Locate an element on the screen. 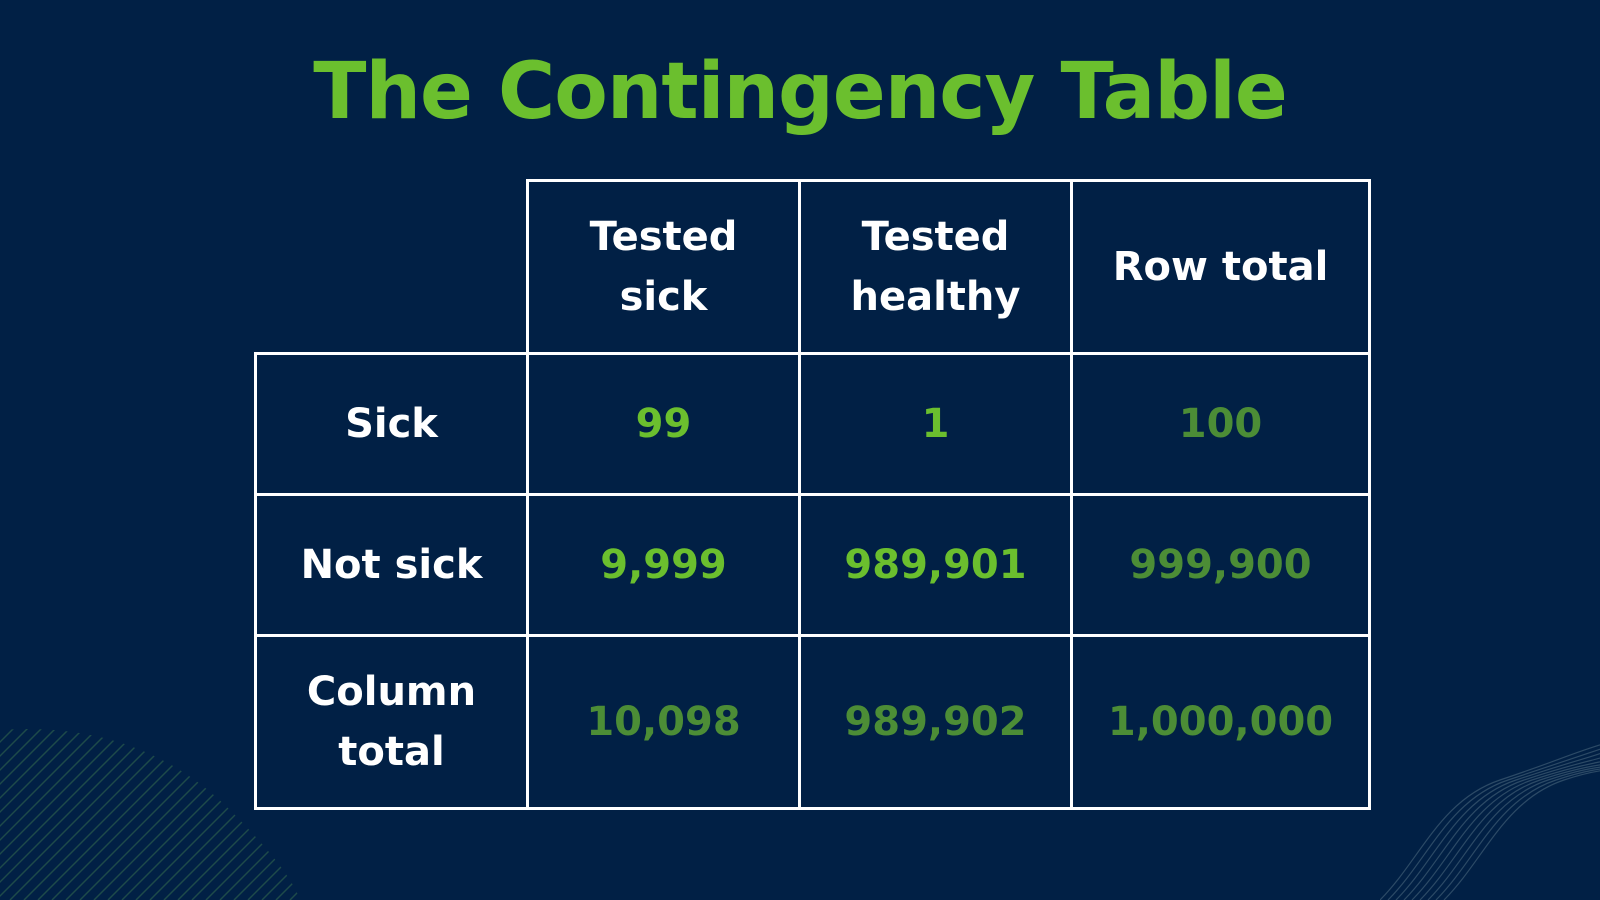 The image size is (1600, 900). cell-grand-total: 1,000,000 is located at coordinates (1220, 722).